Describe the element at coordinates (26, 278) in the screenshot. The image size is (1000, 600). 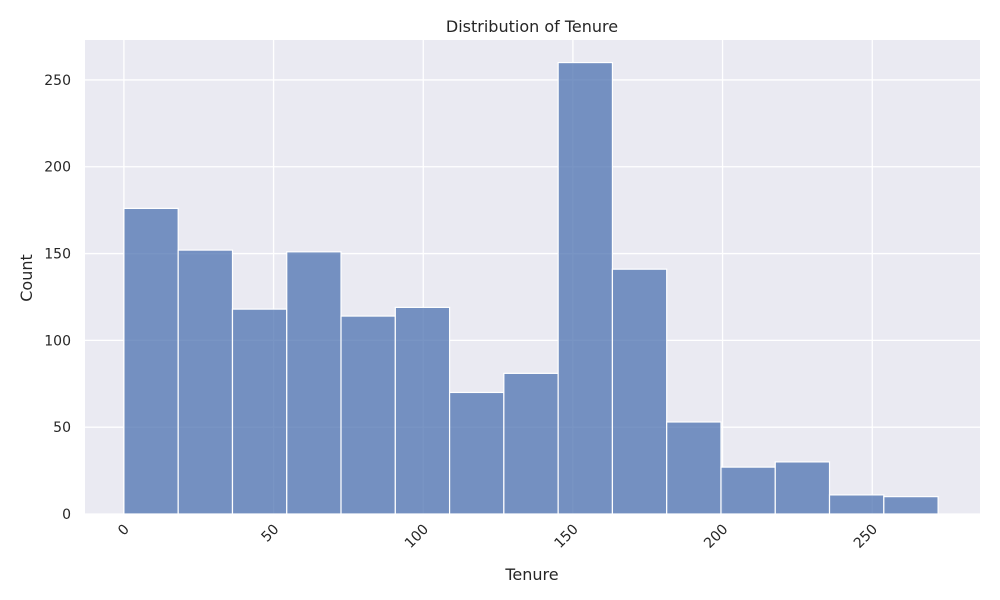
I see `y-axis-title: Count` at that location.